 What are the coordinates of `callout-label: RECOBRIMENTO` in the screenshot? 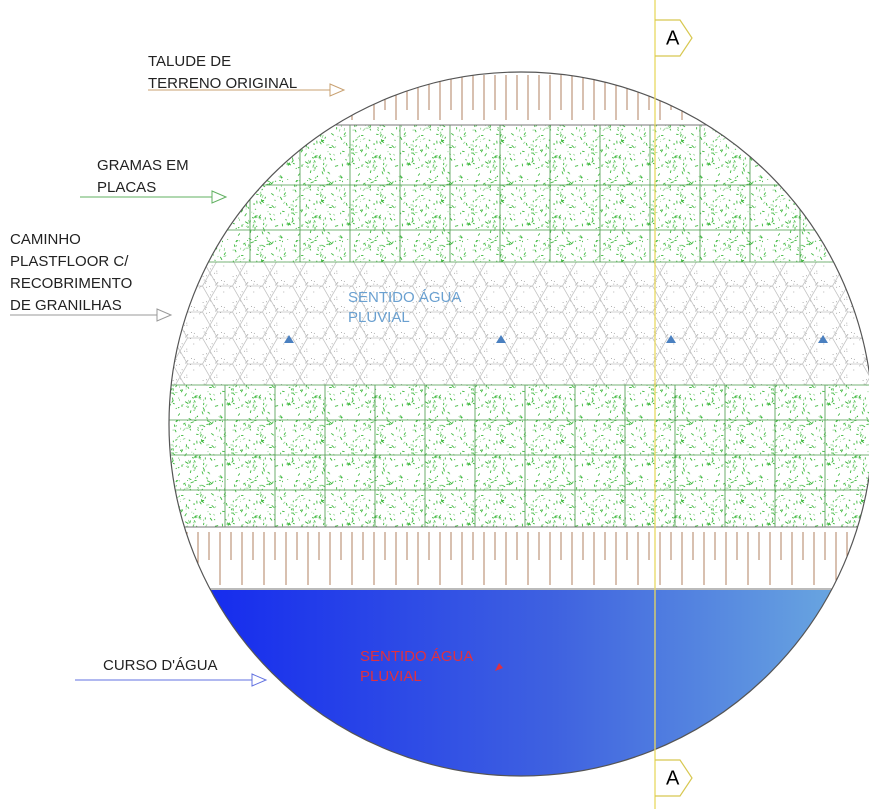 It's located at (71, 283).